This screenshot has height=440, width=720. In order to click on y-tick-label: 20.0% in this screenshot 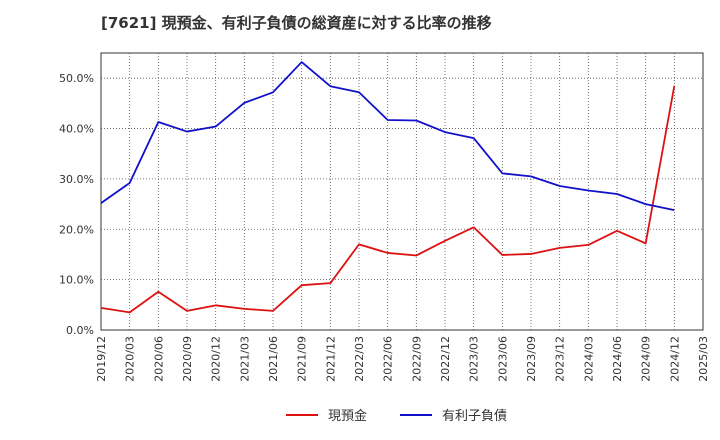, I will do `click(76, 229)`.